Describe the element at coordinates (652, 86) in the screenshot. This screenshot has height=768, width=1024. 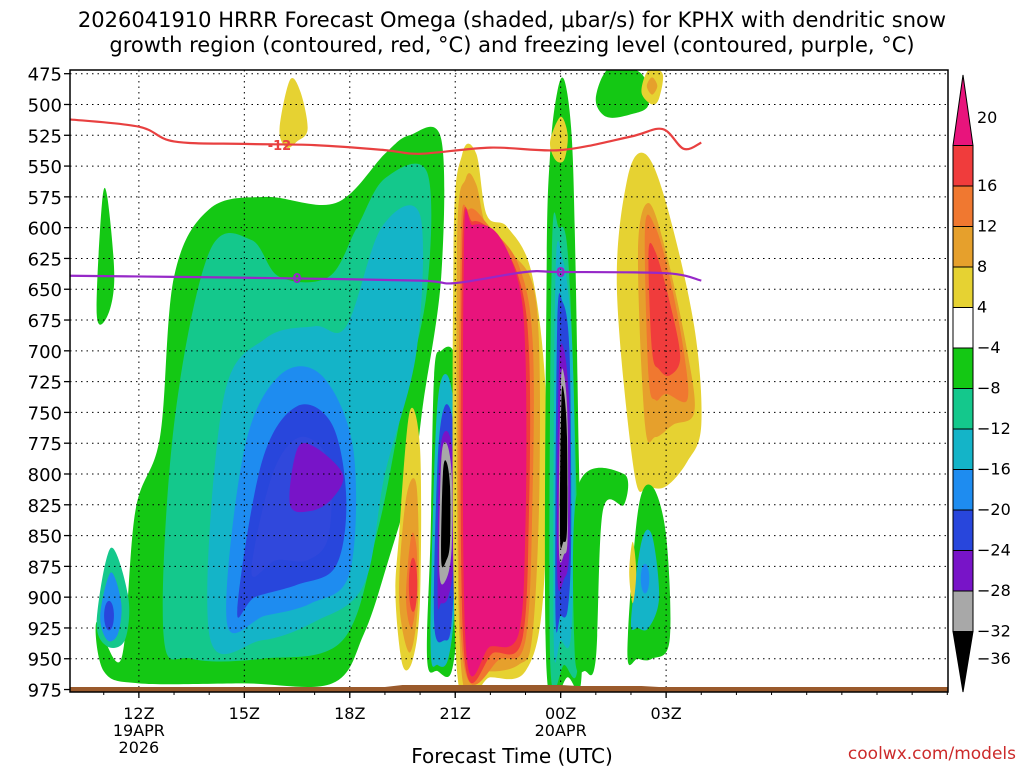
I see `omega-top-plus8` at that location.